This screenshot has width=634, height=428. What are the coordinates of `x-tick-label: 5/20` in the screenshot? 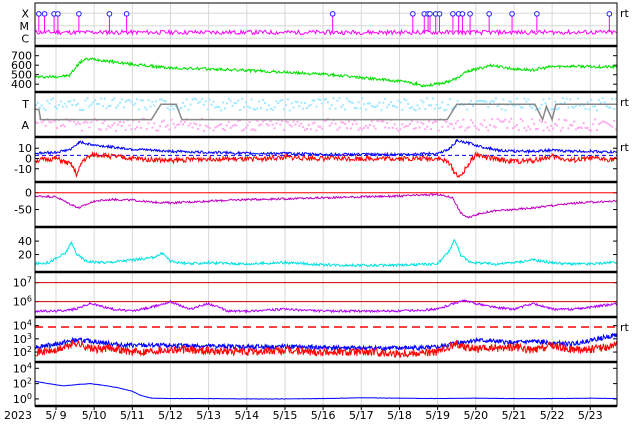 It's located at (475, 415).